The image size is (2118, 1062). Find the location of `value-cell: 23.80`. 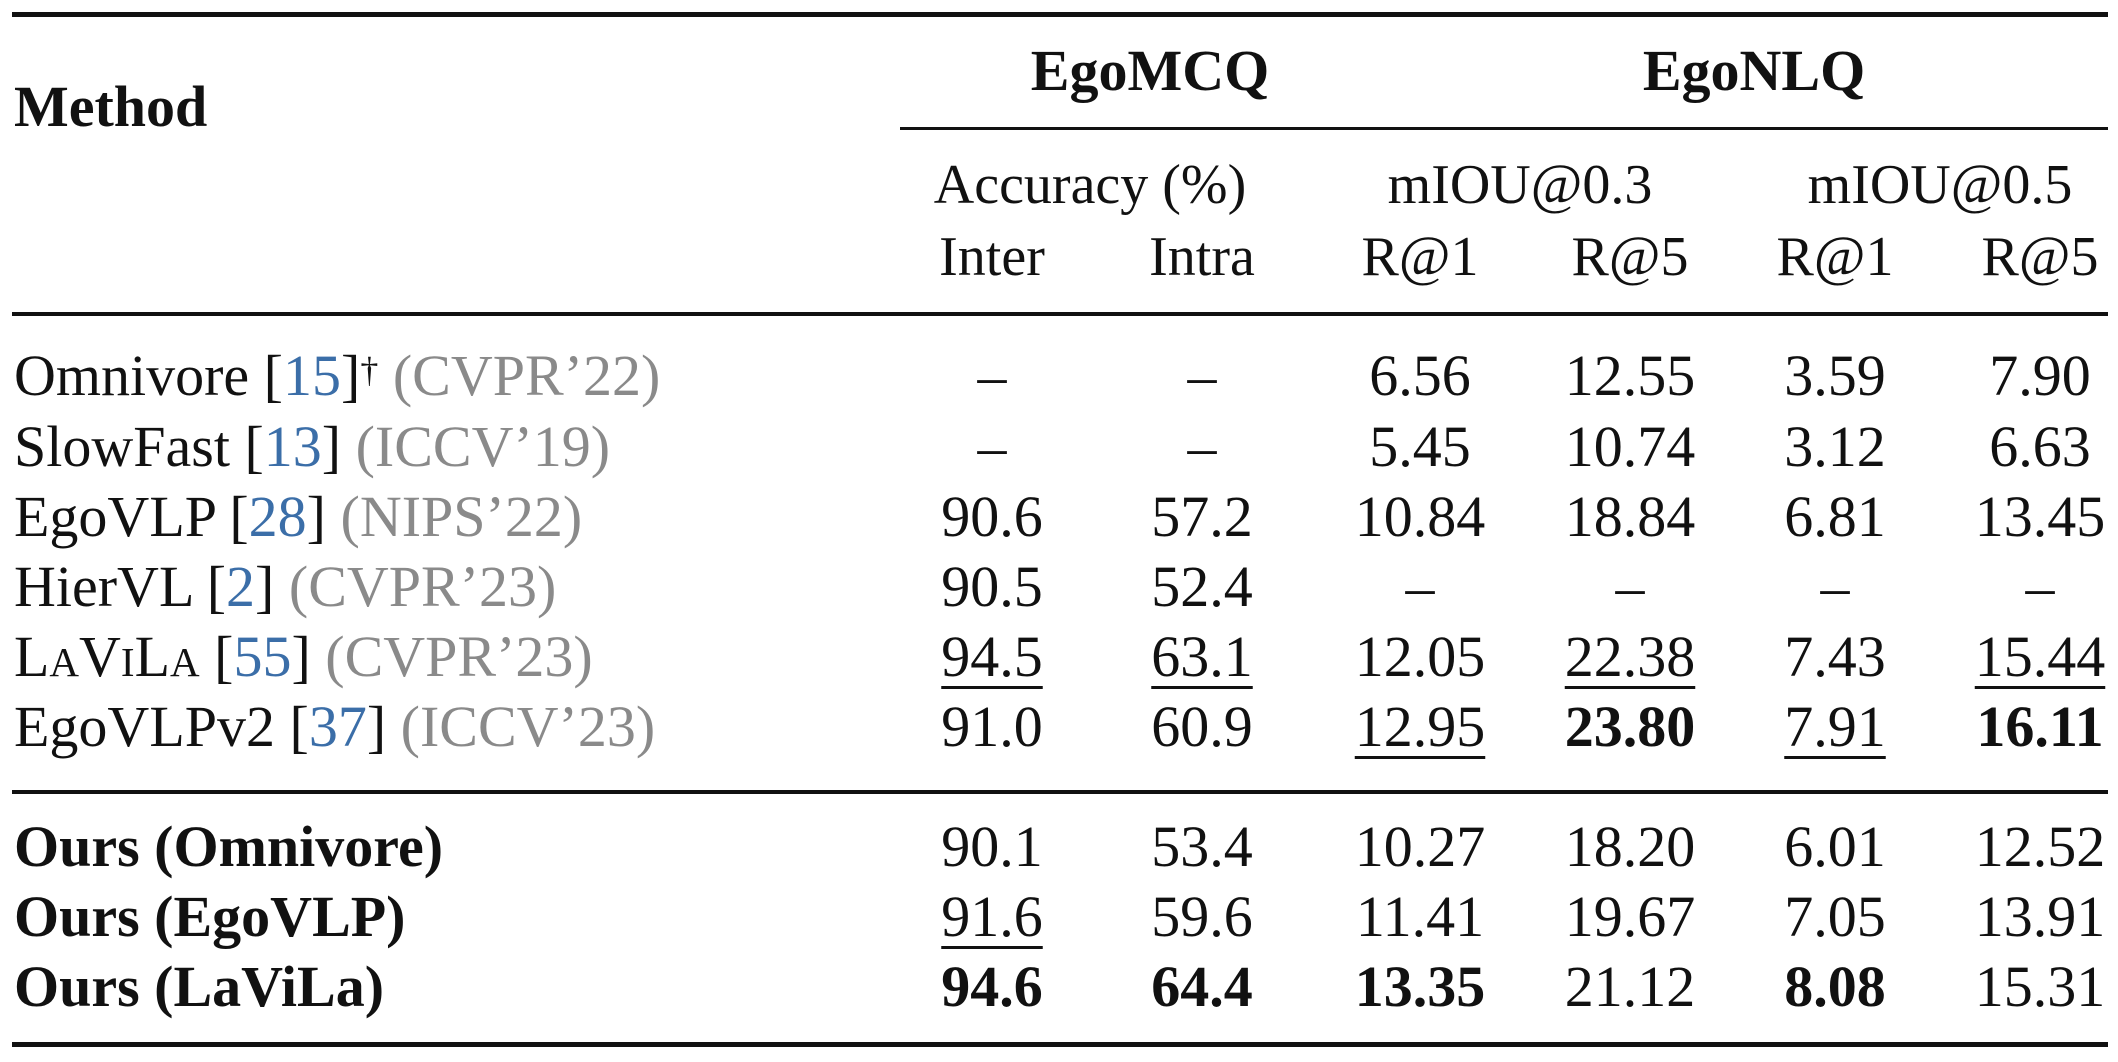

value-cell: 23.80 is located at coordinates (1630, 727).